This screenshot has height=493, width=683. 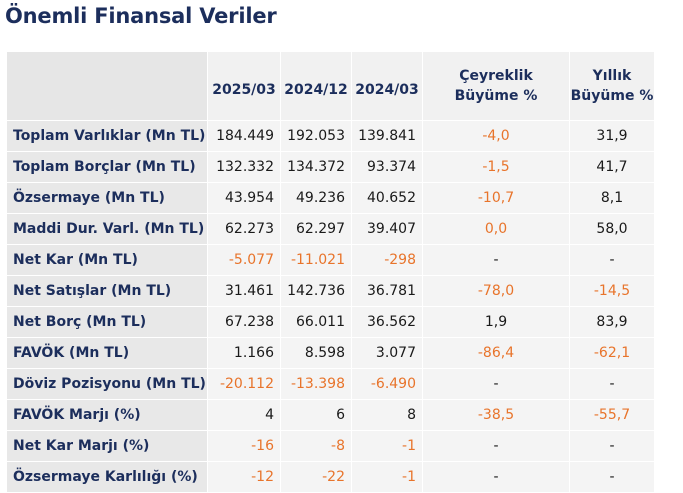 I want to click on cell-annual-growth: 58,0, so click(x=612, y=229).